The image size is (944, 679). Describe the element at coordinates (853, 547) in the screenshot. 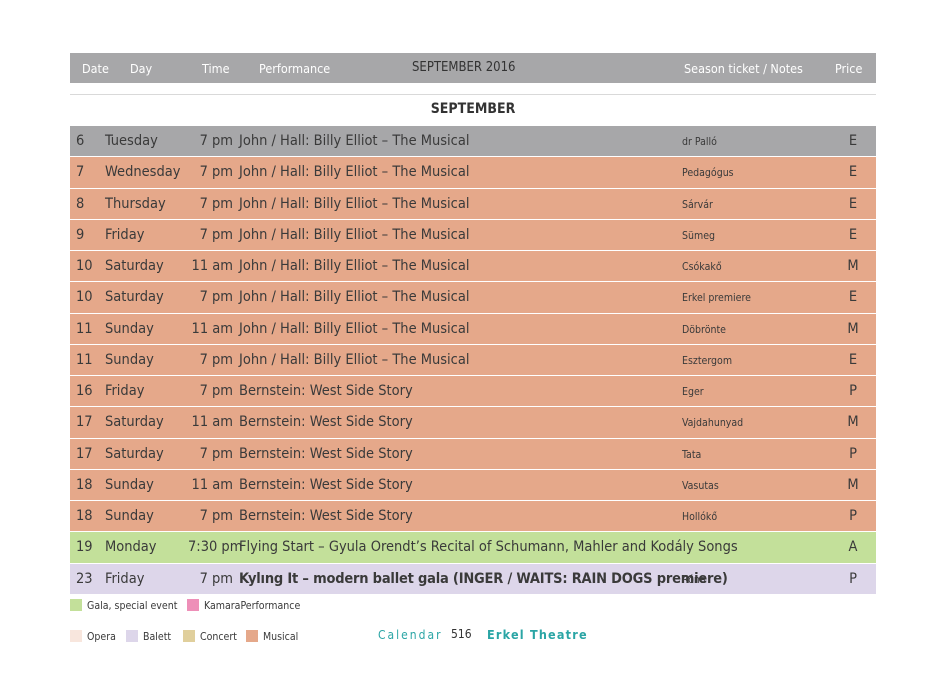

I see `row-price: A` at that location.